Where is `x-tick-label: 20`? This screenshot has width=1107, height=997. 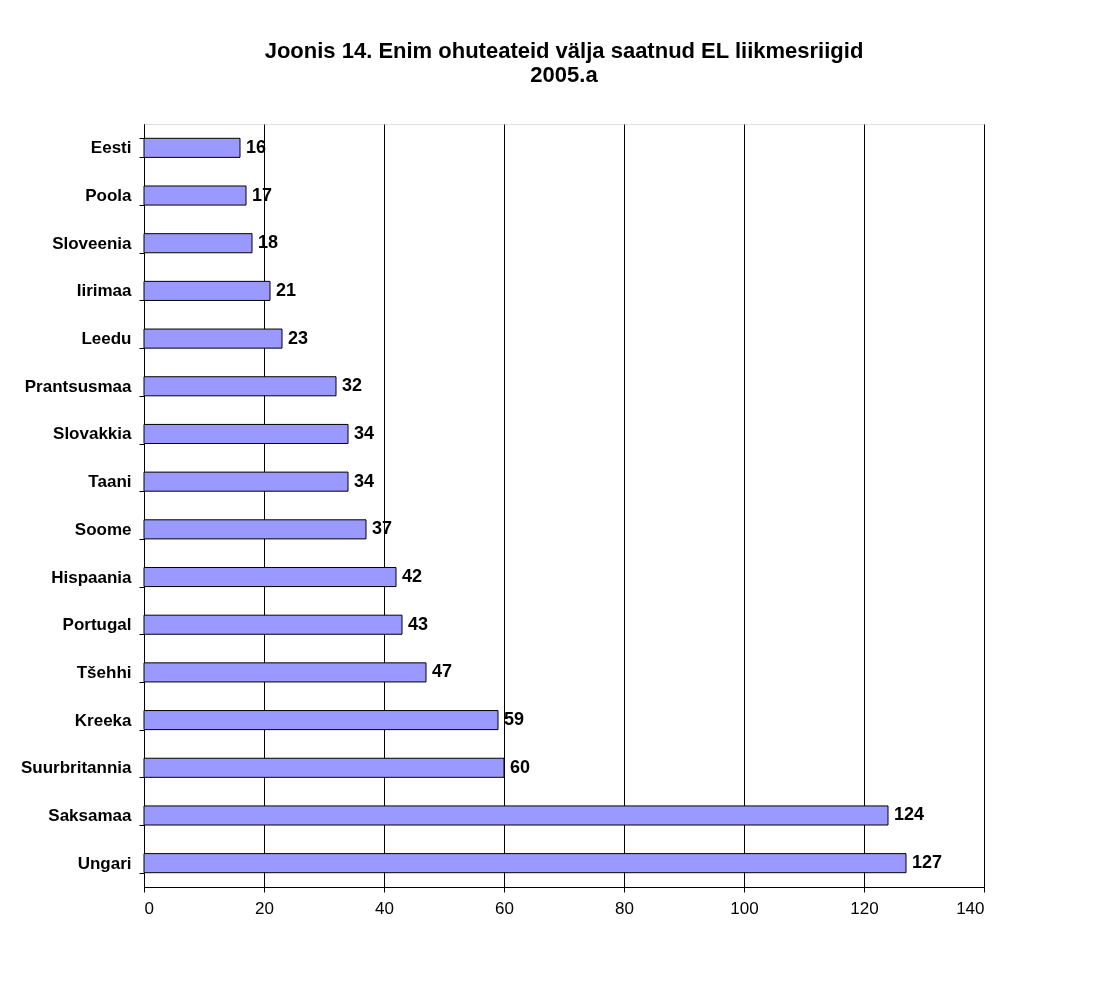 x-tick-label: 20 is located at coordinates (264, 908).